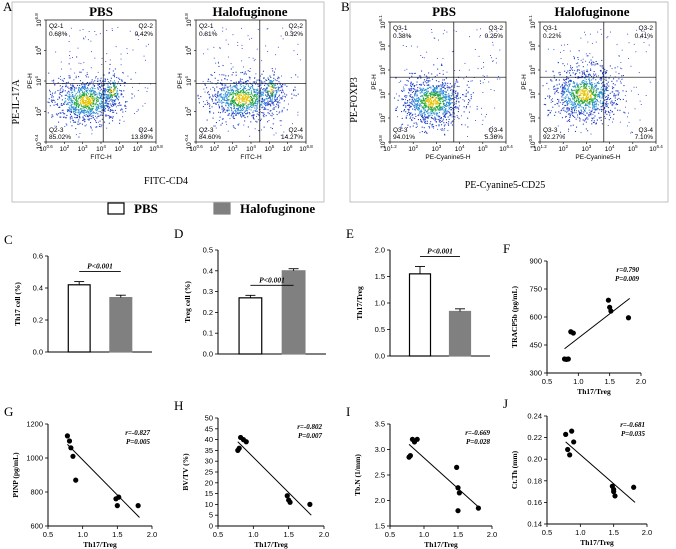 This screenshot has width=676, height=549. I want to click on data-point, so click(73, 456).